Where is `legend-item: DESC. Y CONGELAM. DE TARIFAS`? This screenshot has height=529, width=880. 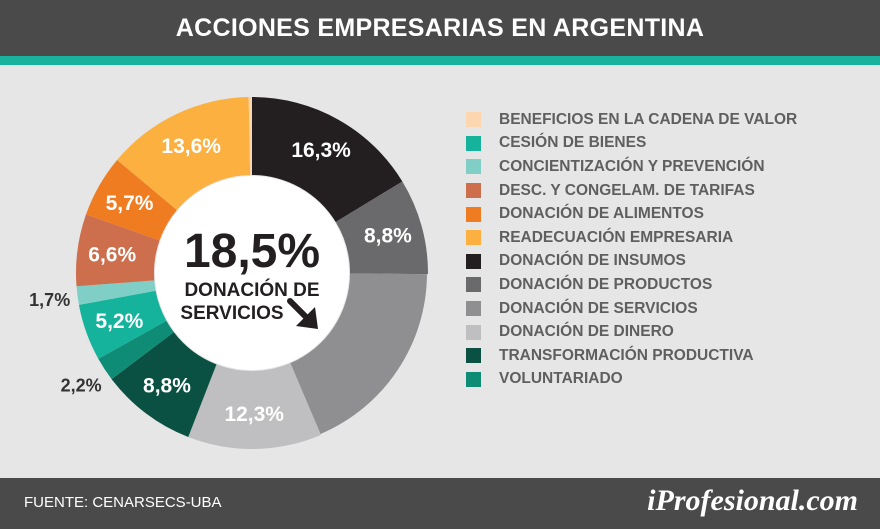 legend-item: DESC. Y CONGELAM. DE TARIFAS is located at coordinates (631, 191).